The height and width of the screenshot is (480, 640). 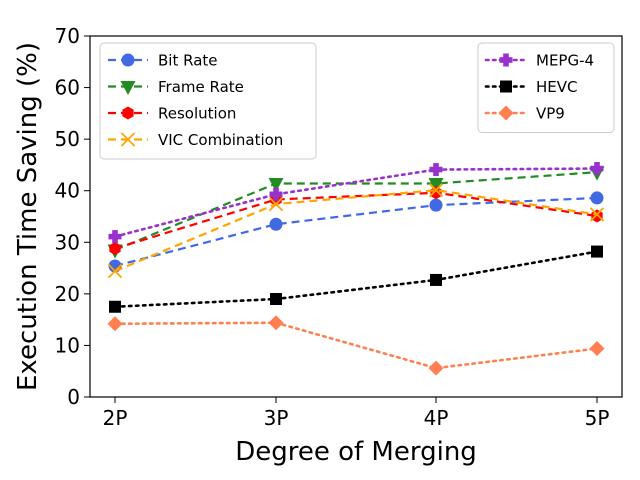 What do you see at coordinates (276, 418) in the screenshot?
I see `x-tick-label: 3P` at bounding box center [276, 418].